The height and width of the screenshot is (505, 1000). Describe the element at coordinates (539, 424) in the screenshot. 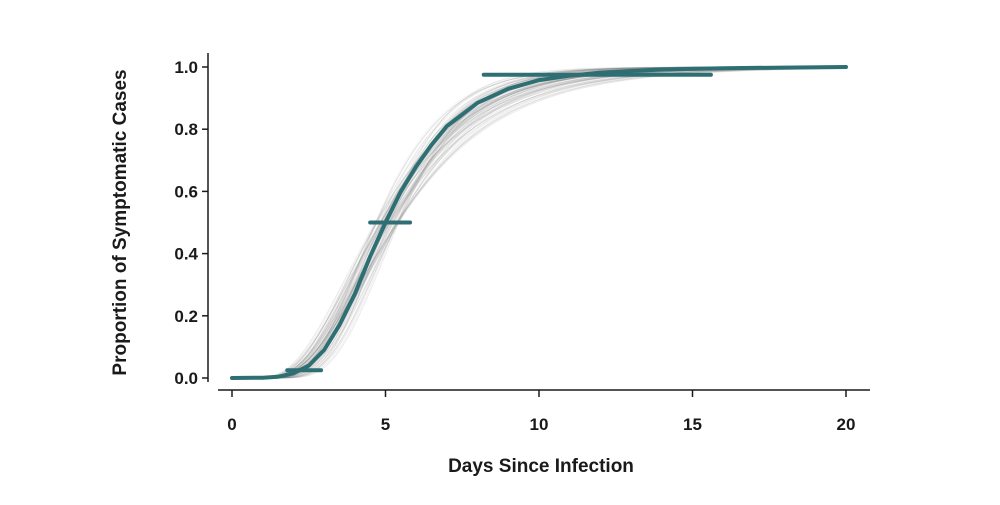

I see `x-tick-label: 10` at that location.